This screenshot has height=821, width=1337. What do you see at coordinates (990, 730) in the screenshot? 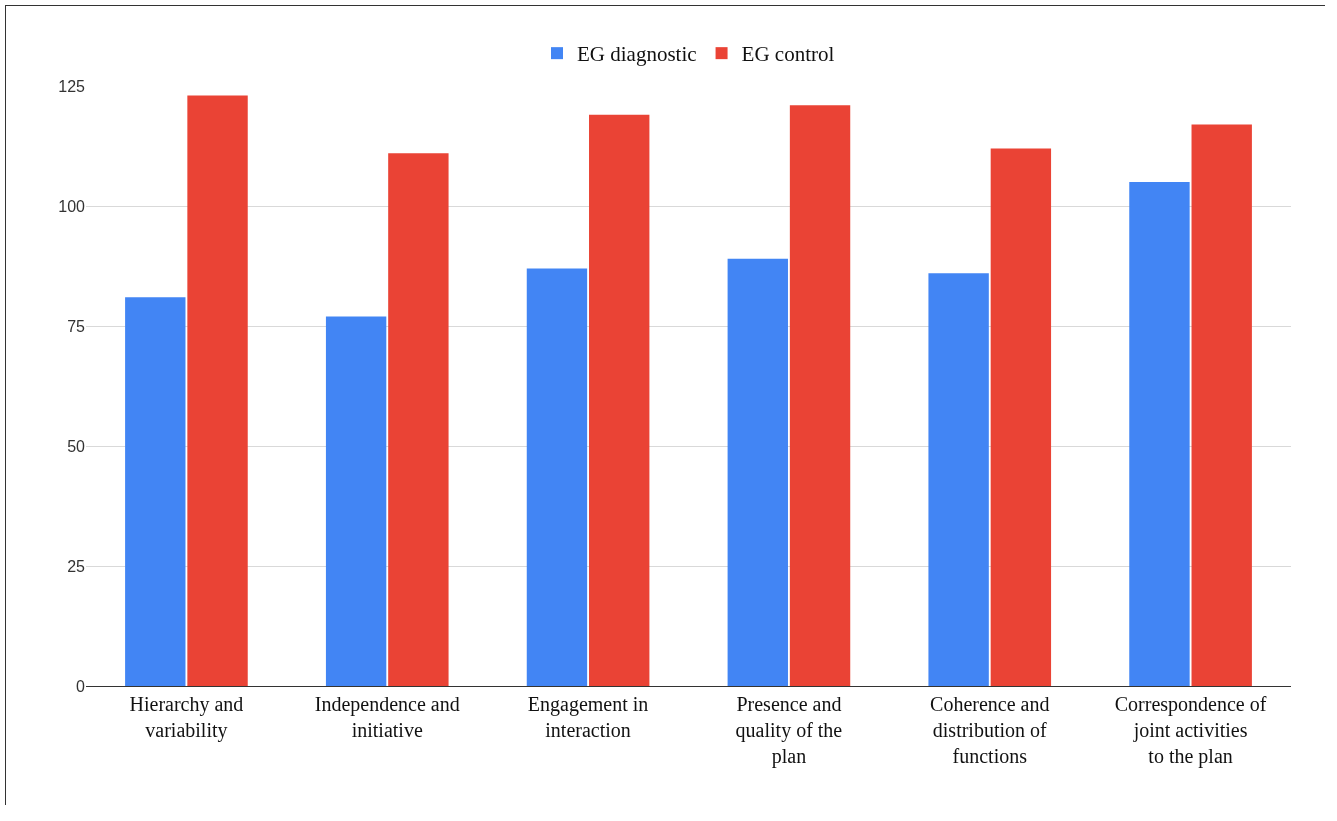
I see `x-tick-label: Coherence and distribution of functions` at bounding box center [990, 730].